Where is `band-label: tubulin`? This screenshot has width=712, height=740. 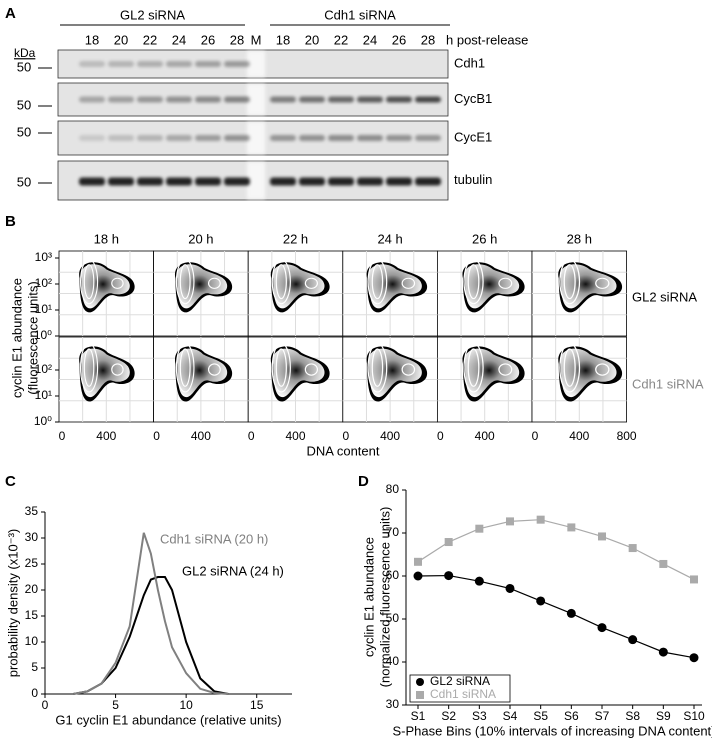 band-label: tubulin is located at coordinates (473, 179).